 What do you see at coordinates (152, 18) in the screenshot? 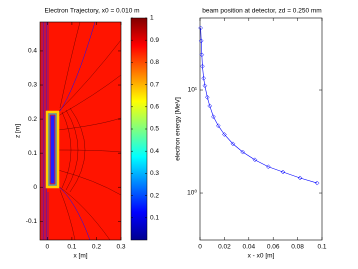
I see `colorbar-tick-label: 1` at bounding box center [152, 18].